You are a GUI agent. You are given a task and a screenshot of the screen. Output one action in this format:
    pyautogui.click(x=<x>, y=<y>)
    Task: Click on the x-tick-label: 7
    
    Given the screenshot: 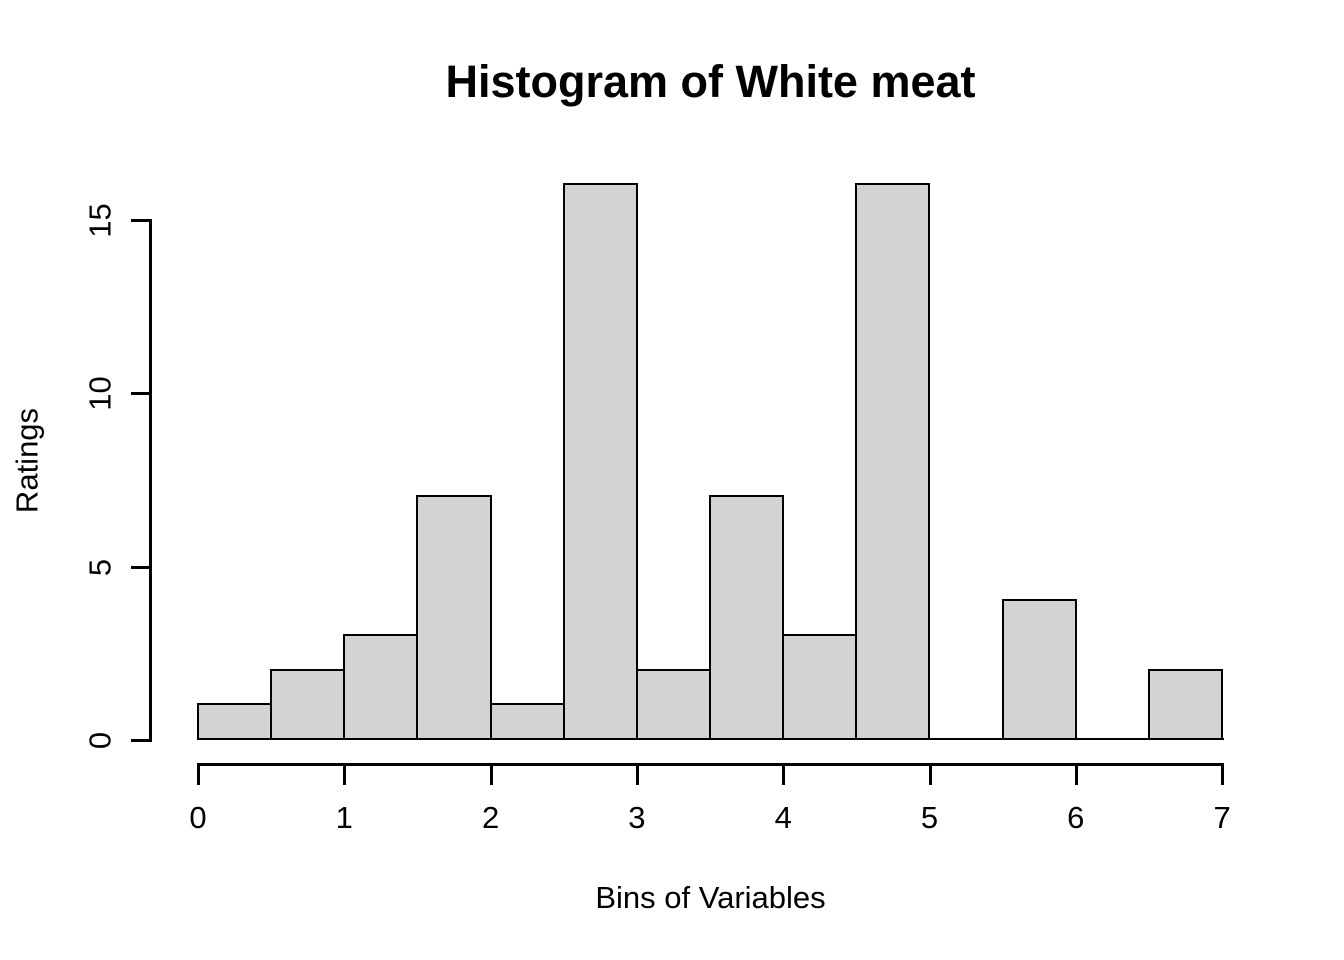 What is the action you would take?
    pyautogui.click(x=1222, y=817)
    